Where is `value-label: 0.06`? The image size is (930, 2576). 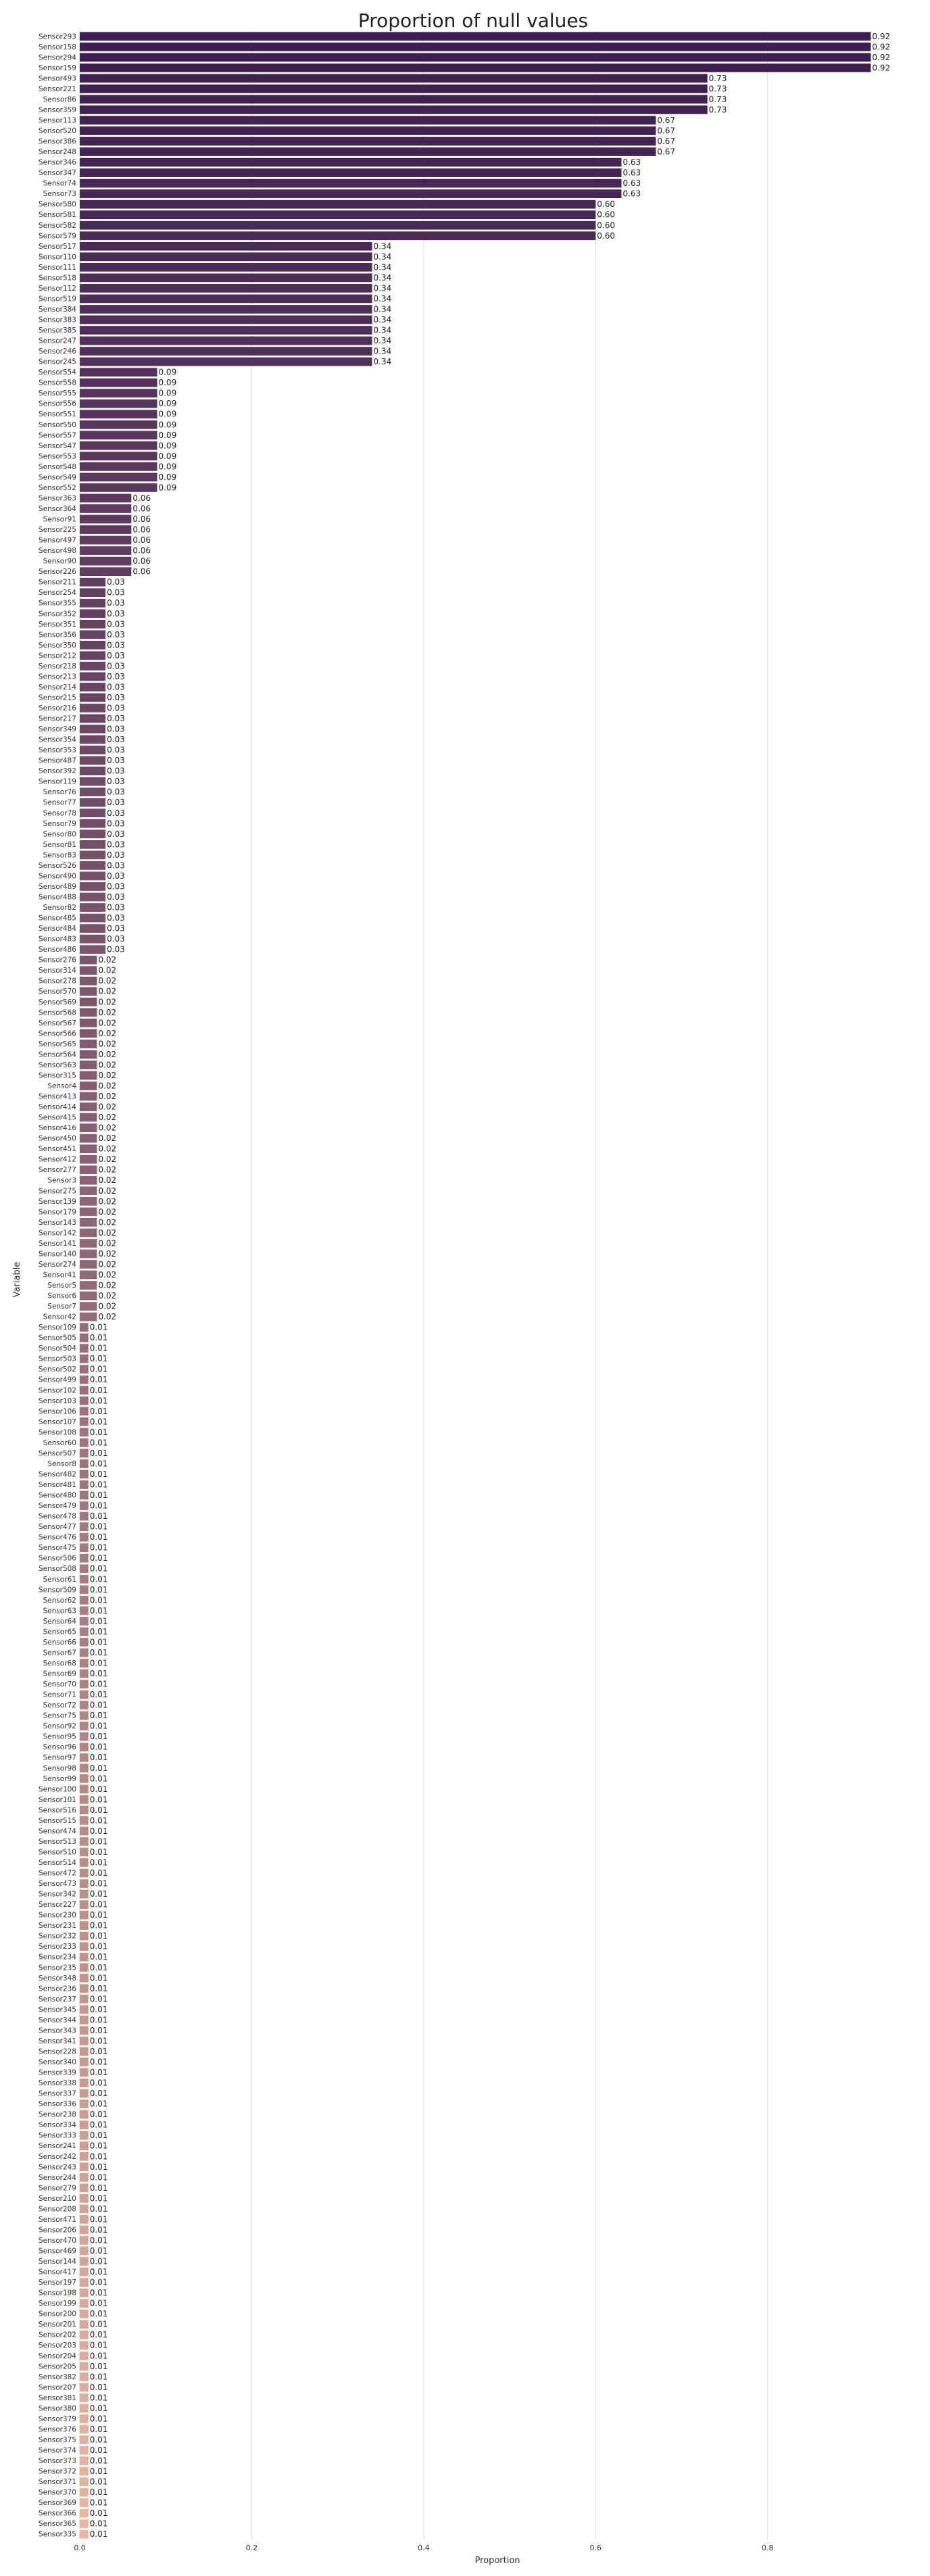 value-label: 0.06 is located at coordinates (141, 498).